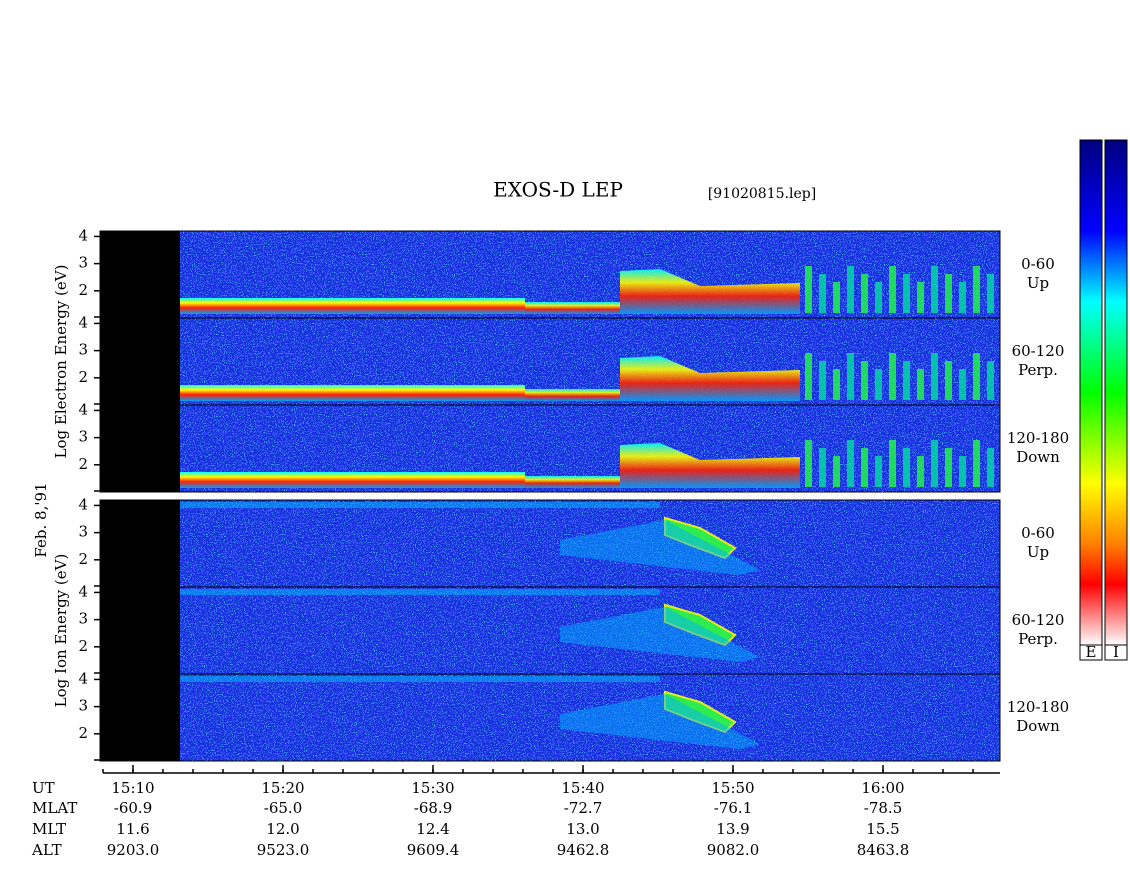 Image resolution: width=1130 pixels, height=875 pixels. What do you see at coordinates (882, 829) in the screenshot?
I see `ephemeris-value: 15.5` at bounding box center [882, 829].